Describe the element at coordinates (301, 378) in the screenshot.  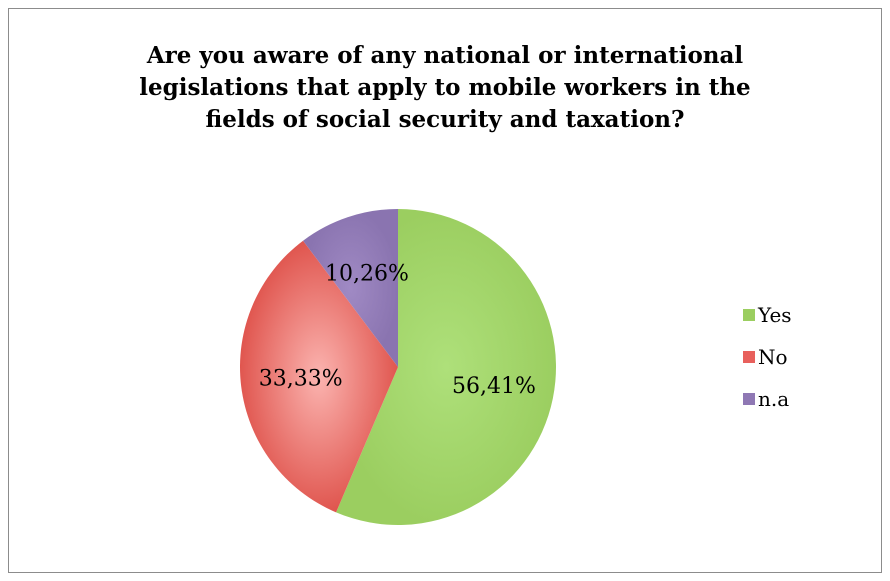
I see `data-label-no: 33,33%` at that location.